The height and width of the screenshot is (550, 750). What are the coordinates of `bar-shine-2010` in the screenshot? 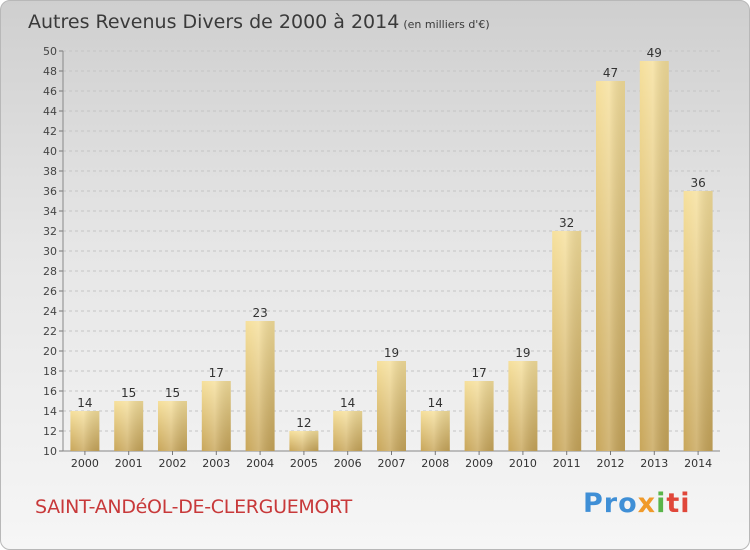 It's located at (523, 406).